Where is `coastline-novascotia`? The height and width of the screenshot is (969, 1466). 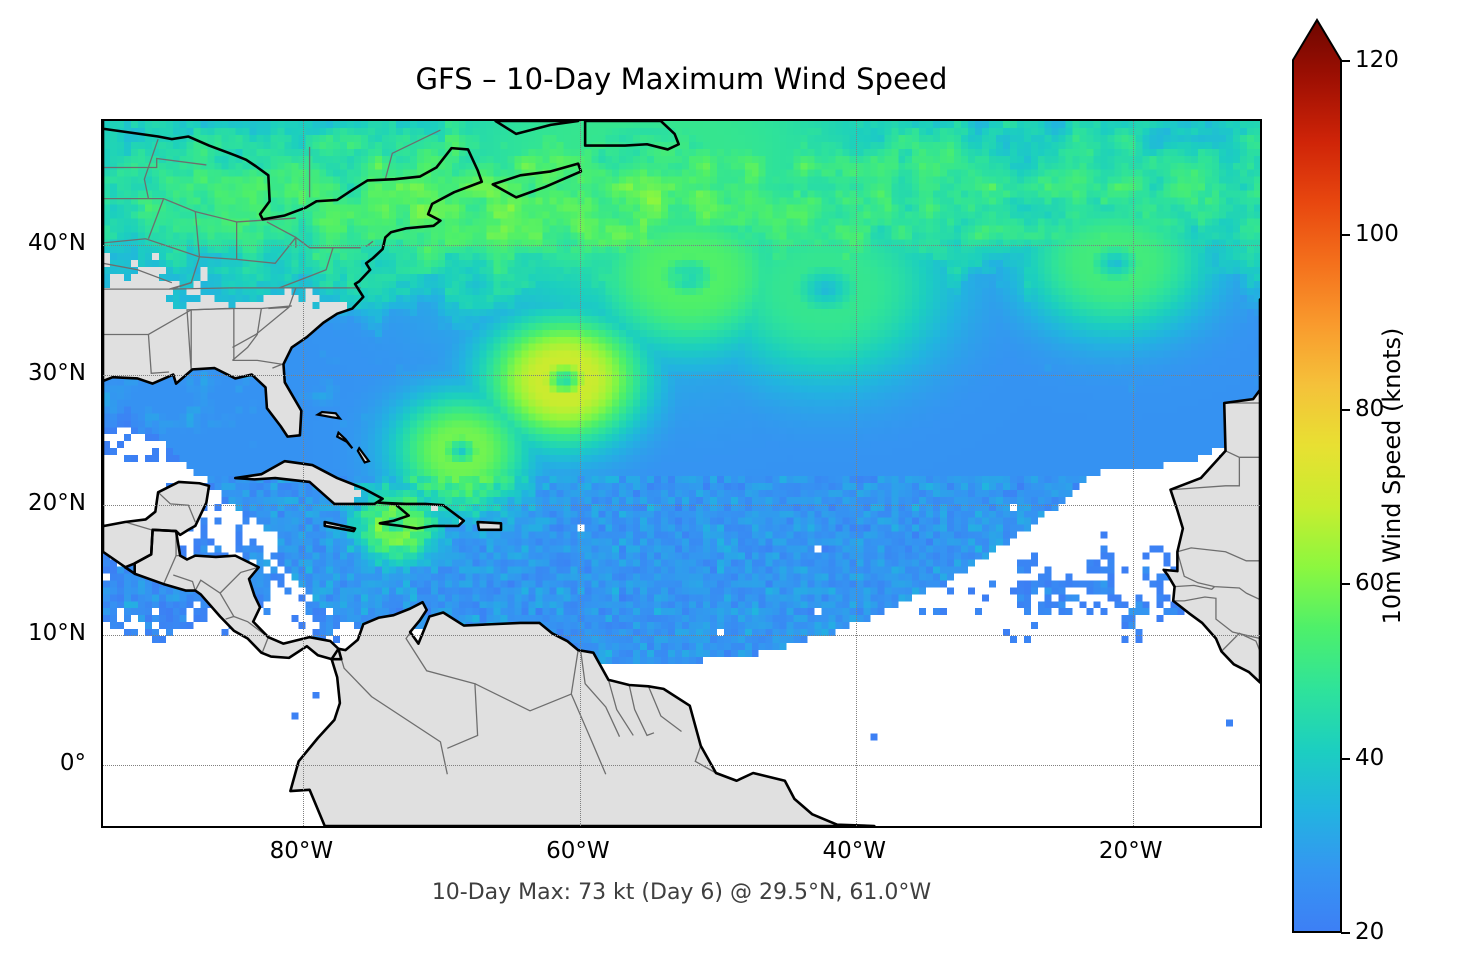
coastline-novascotia is located at coordinates (537, 180).